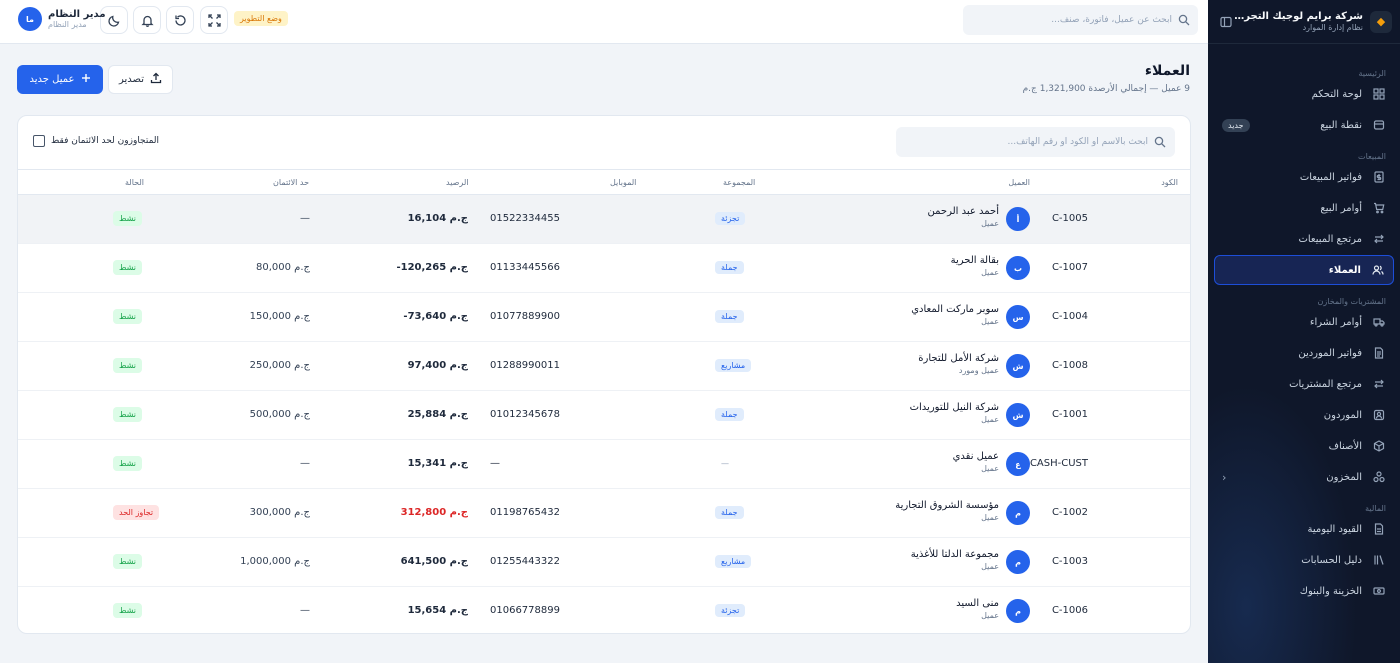 This screenshot has height=663, width=1400. What do you see at coordinates (52, 79) in the screenshot?
I see `new-customer-label: عميل جديد` at bounding box center [52, 79].